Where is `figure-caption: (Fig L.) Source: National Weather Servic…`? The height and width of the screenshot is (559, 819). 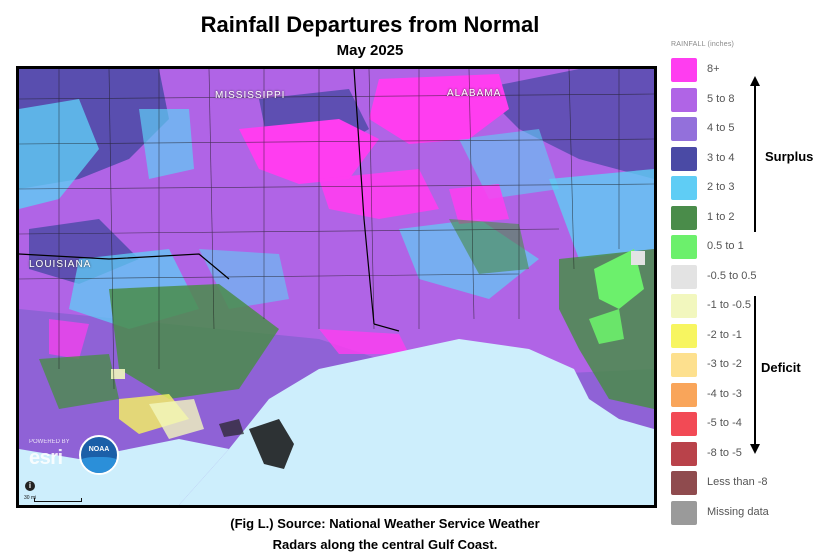
figure-caption: (Fig L.) Source: National Weather Servic… is located at coordinates (385, 534).